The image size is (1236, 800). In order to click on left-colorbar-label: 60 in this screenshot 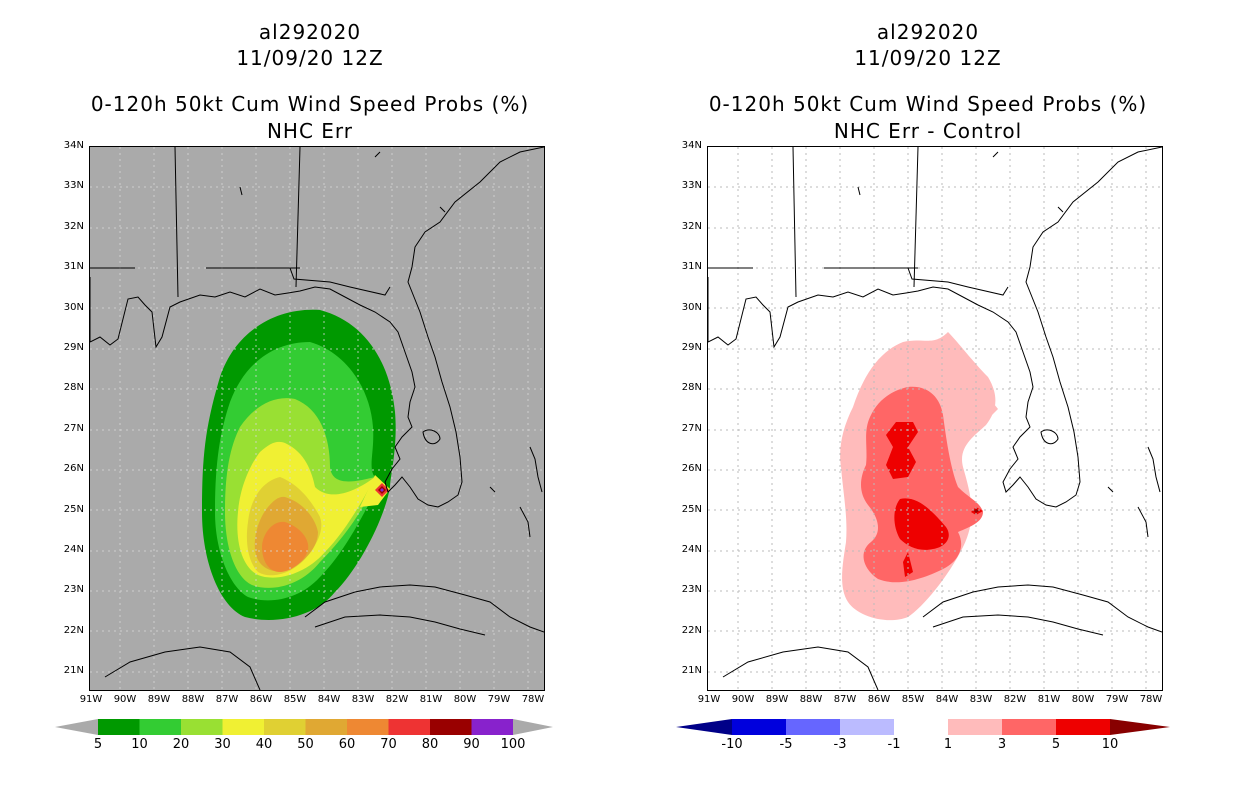, I will do `click(347, 744)`.